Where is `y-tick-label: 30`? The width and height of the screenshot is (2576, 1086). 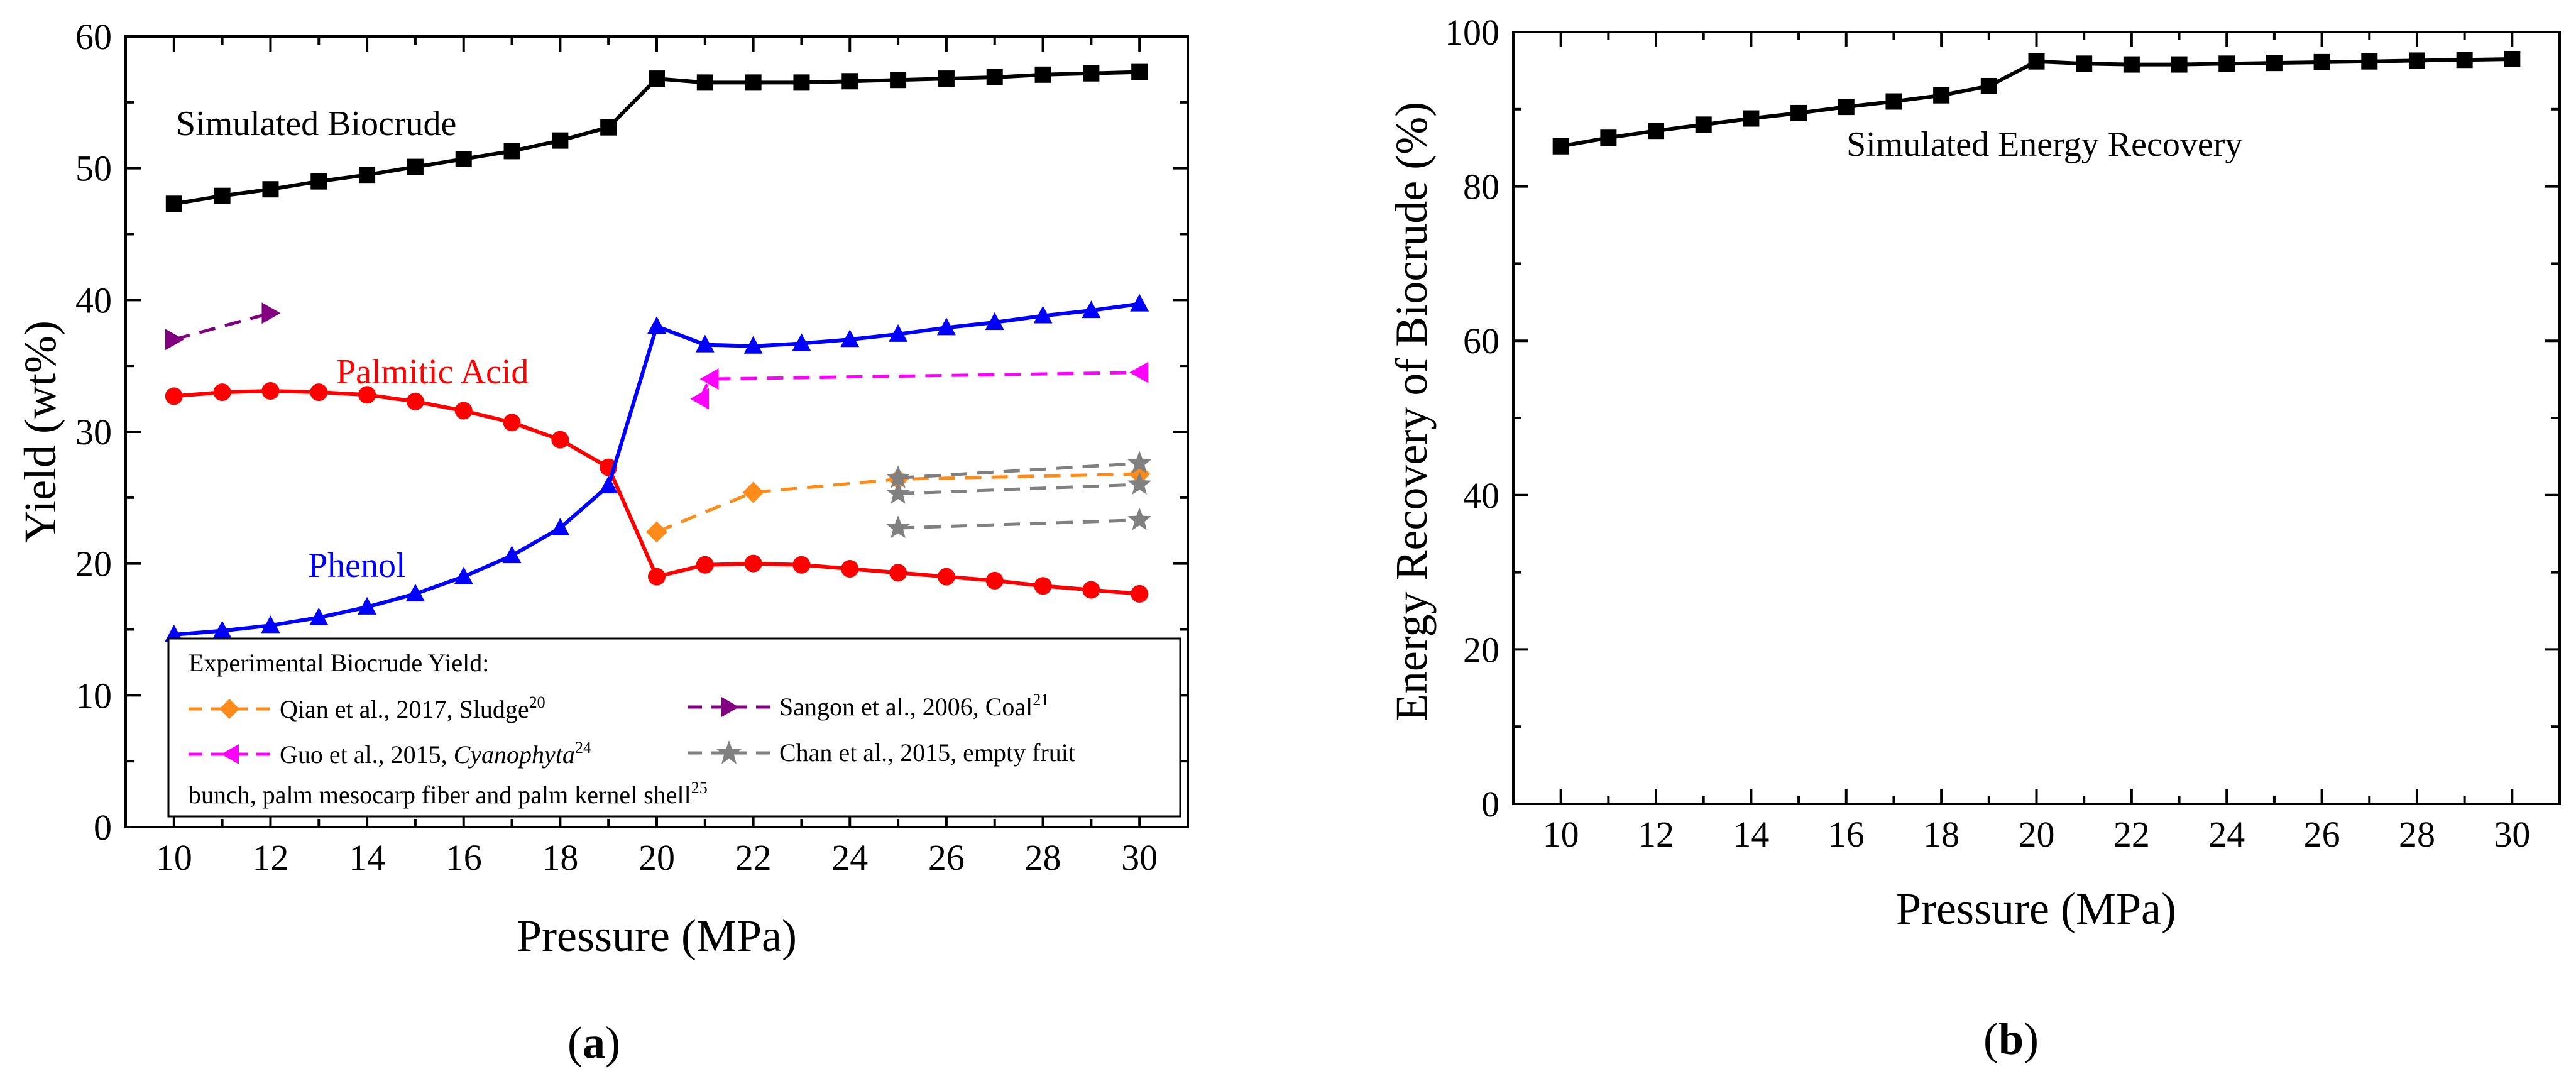 y-tick-label: 30 is located at coordinates (94, 432).